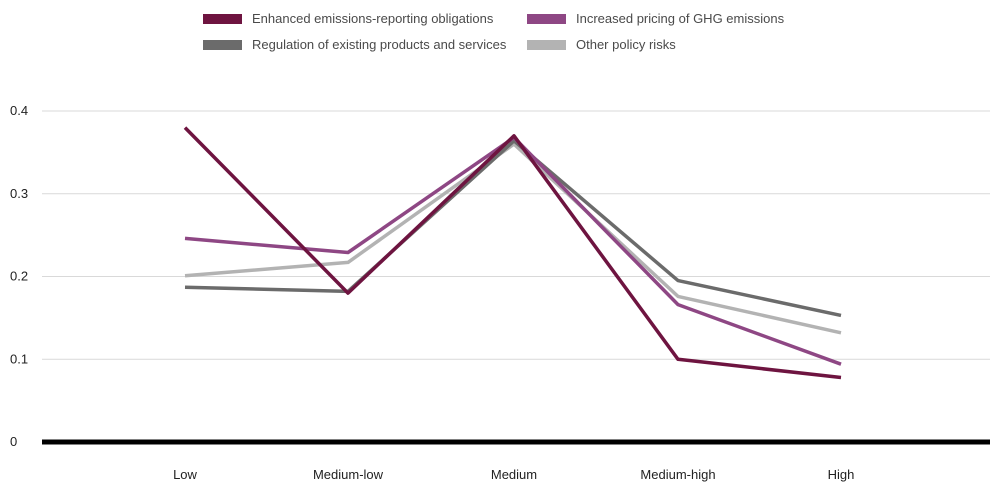  What do you see at coordinates (19, 193) in the screenshot?
I see `y-tick-label: 0.3` at bounding box center [19, 193].